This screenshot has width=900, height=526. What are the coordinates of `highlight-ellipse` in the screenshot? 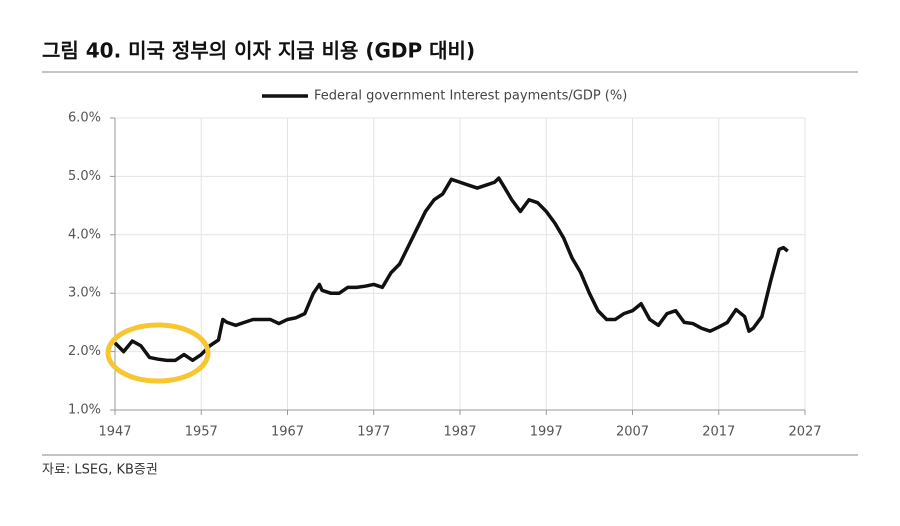 It's located at (158, 353).